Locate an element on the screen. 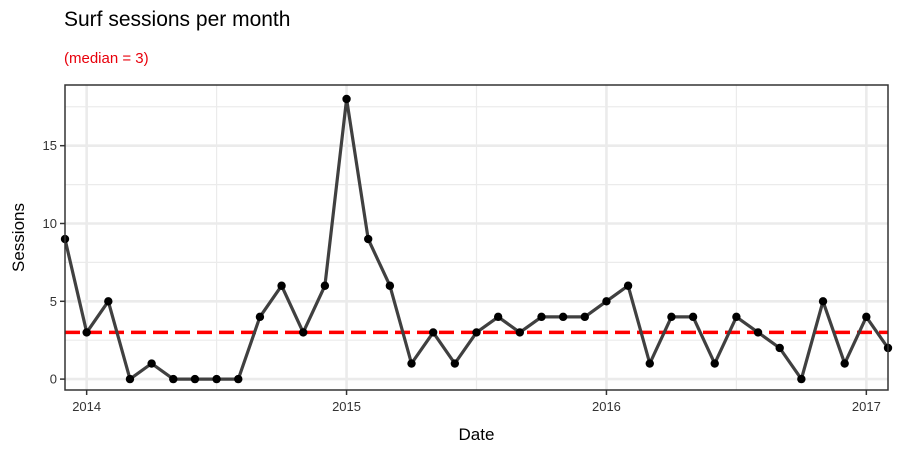 This screenshot has width=900, height=450. x-tick-label: 2017 is located at coordinates (866, 406).